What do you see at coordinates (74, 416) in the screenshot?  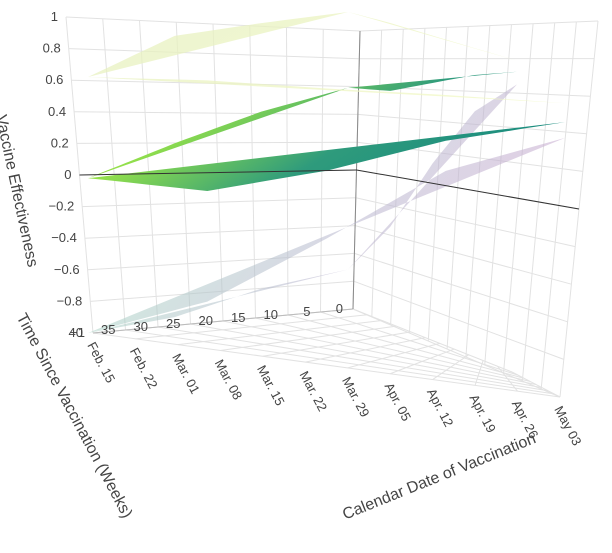 I see `y-axis-title: Time Since Vaccination (Weeks)` at bounding box center [74, 416].